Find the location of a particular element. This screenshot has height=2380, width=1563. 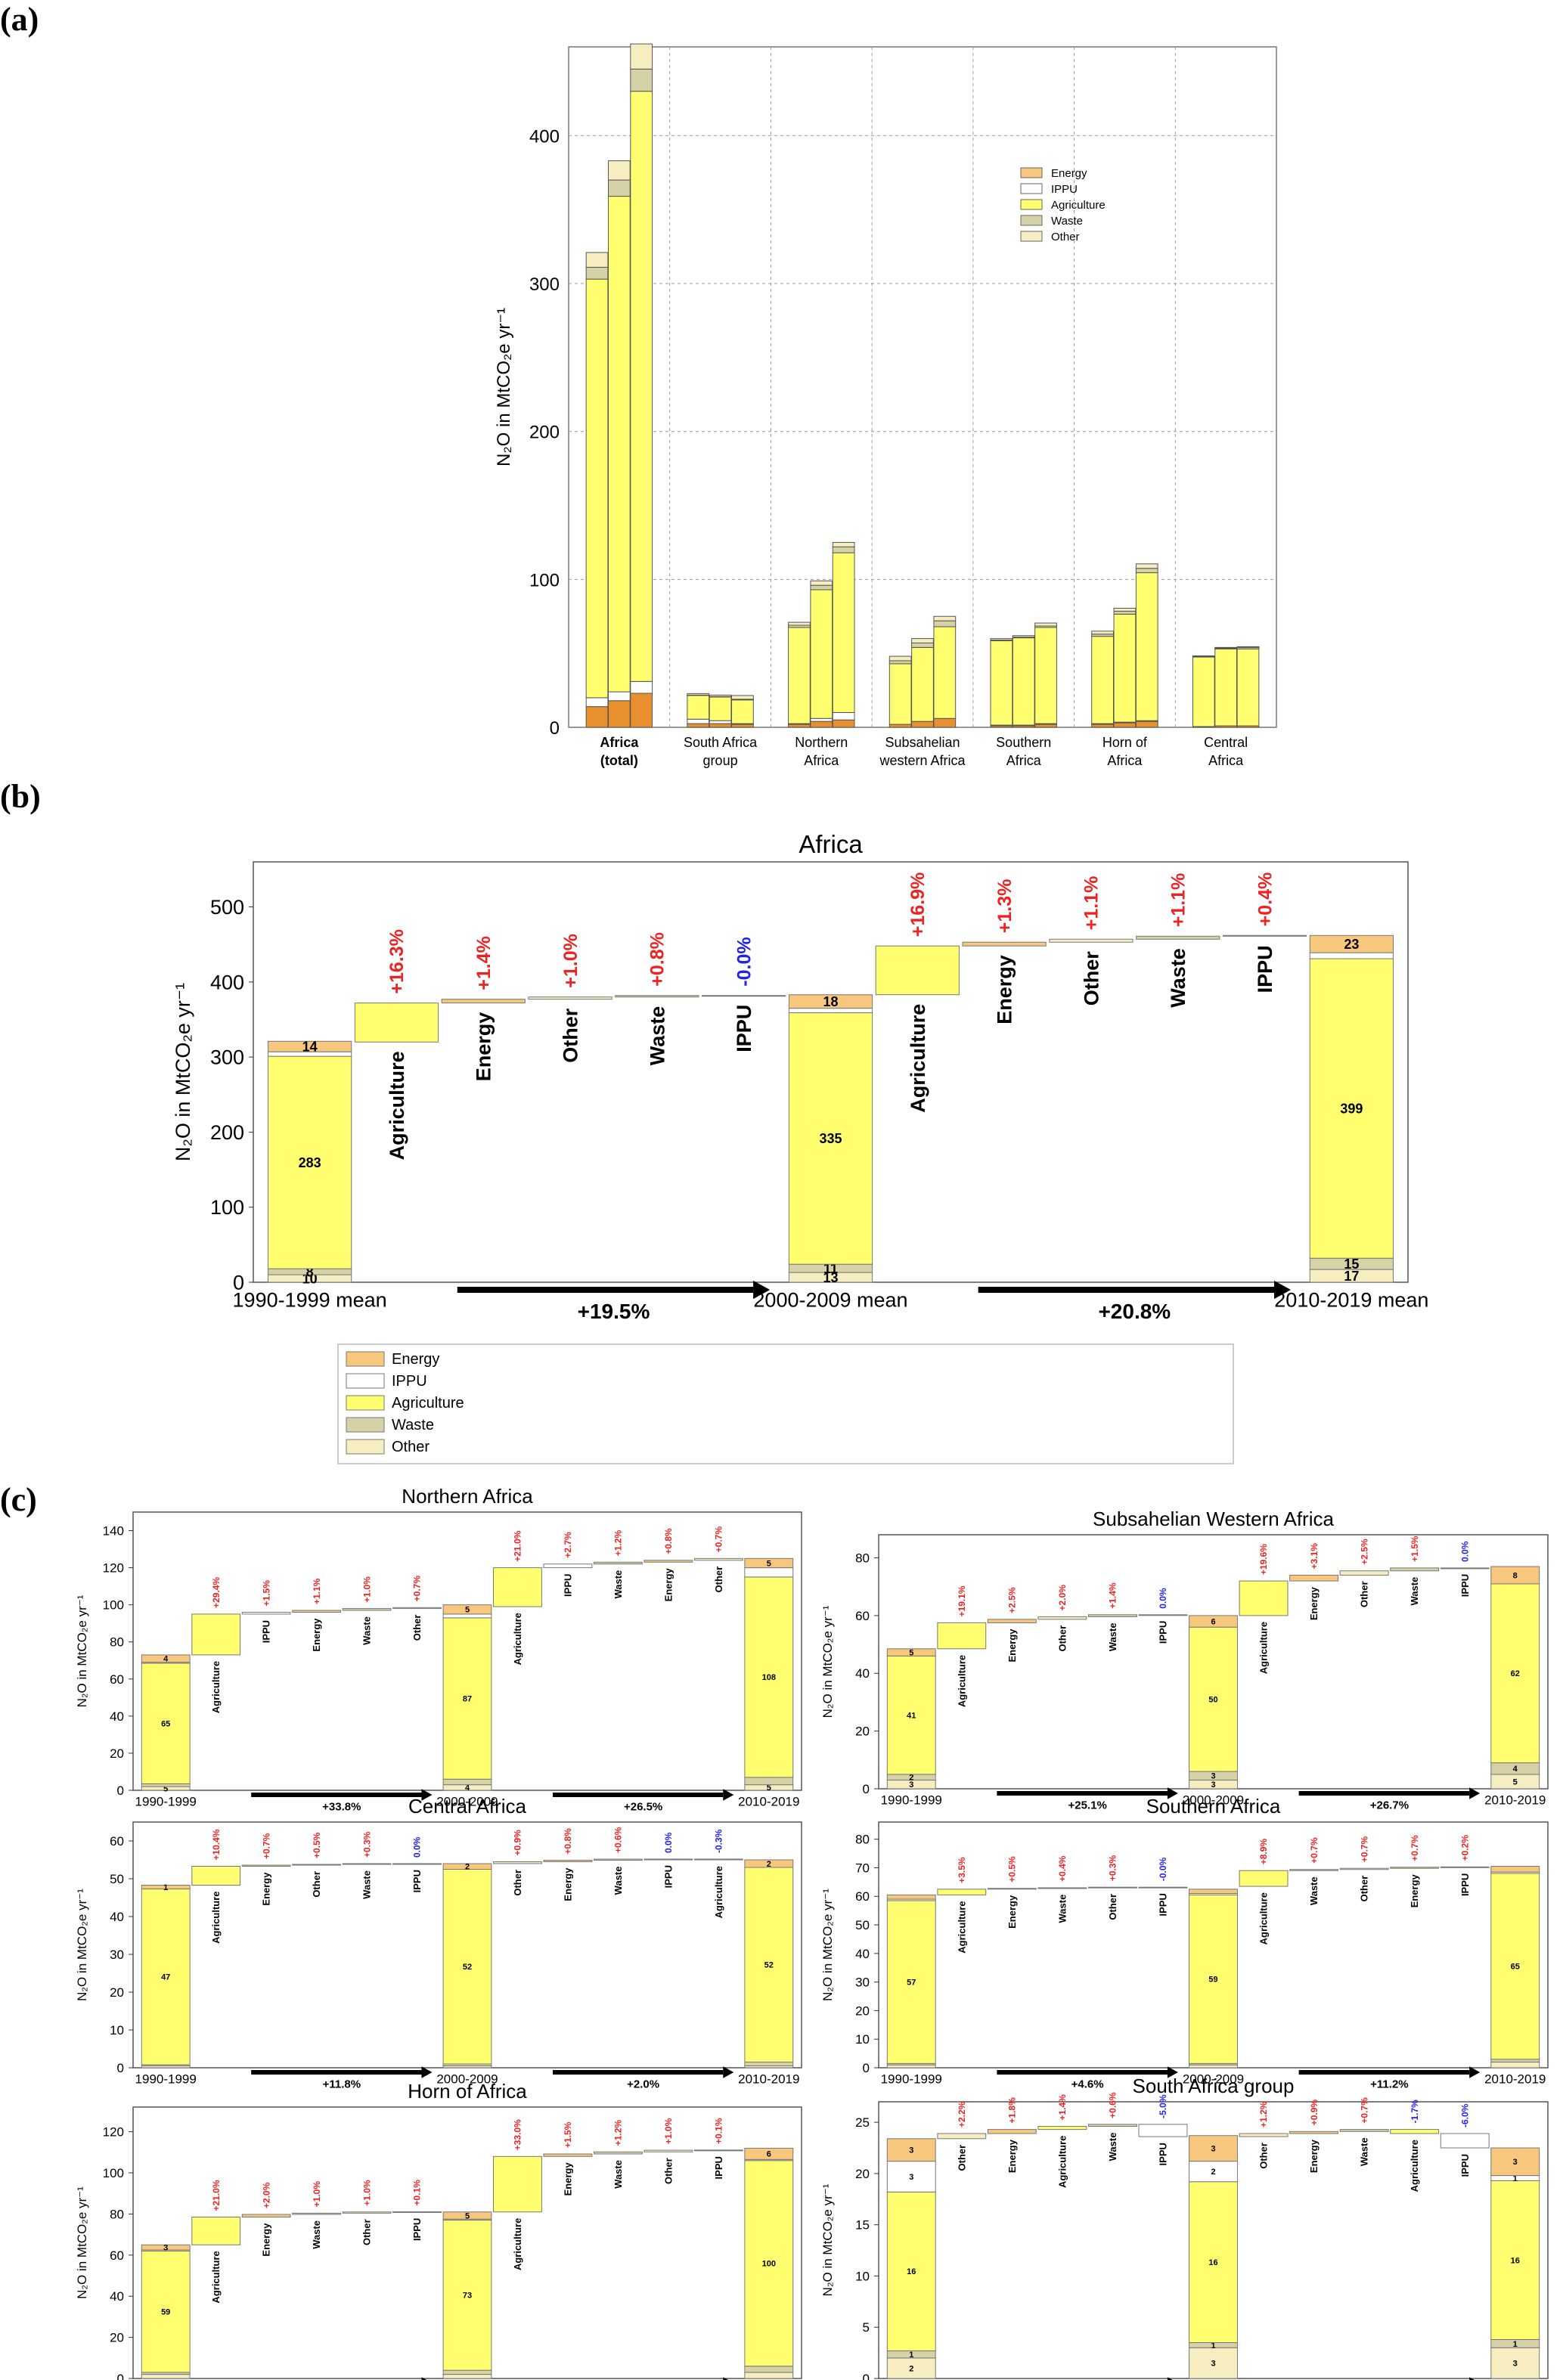

period-bar-ippu is located at coordinates (1214, 2172).